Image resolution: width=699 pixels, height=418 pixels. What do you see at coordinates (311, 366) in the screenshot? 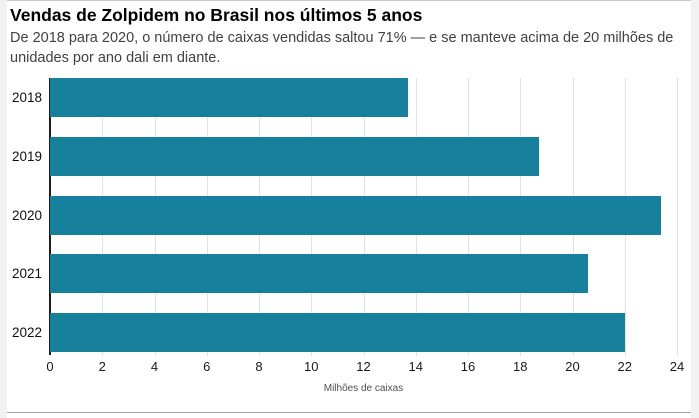
I see `x-tick-label: 10` at bounding box center [311, 366].